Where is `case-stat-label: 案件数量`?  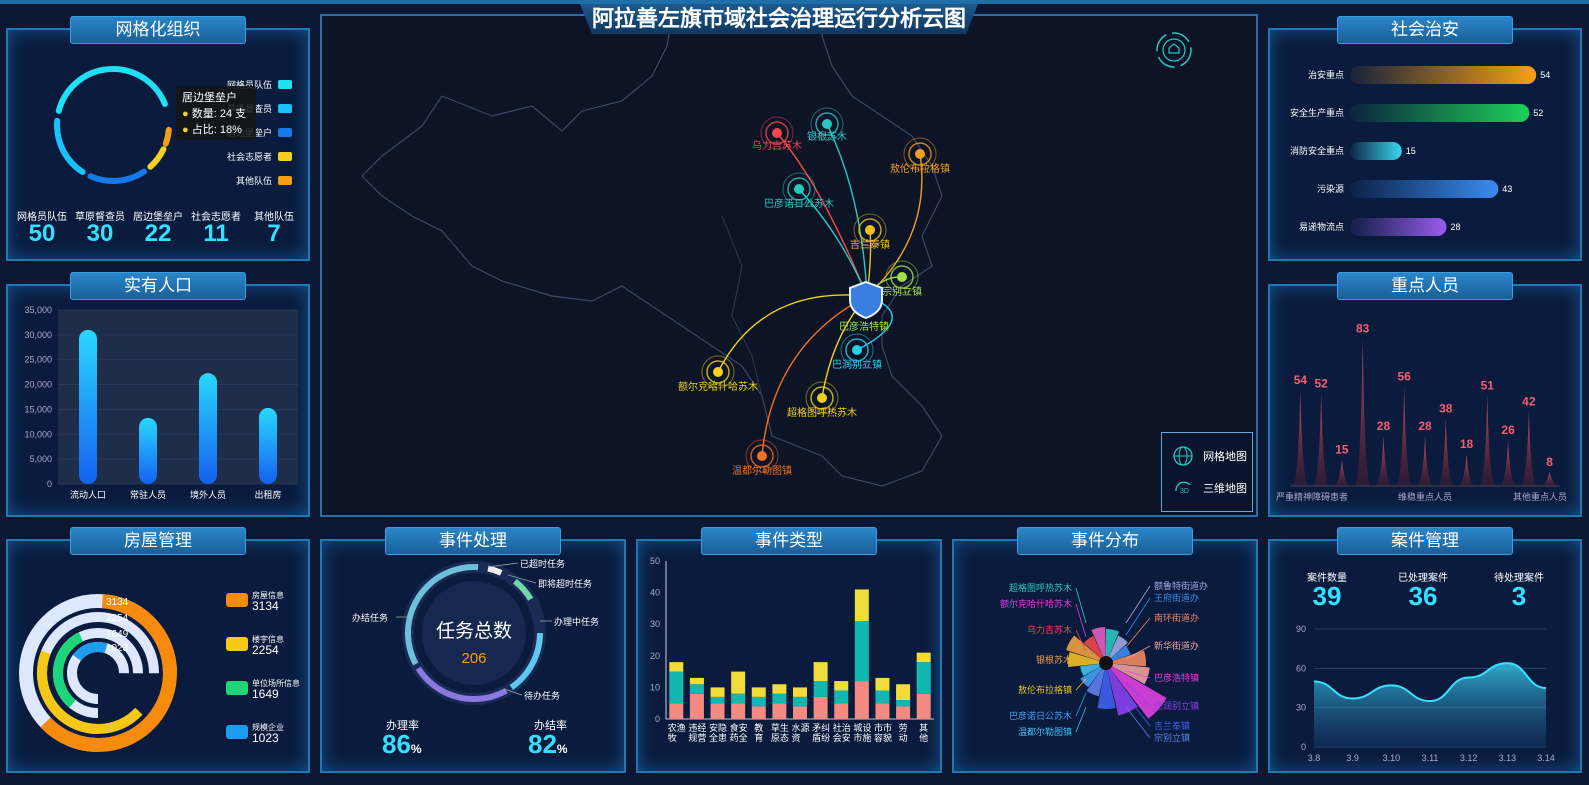
case-stat-label: 案件数量 is located at coordinates (1327, 578).